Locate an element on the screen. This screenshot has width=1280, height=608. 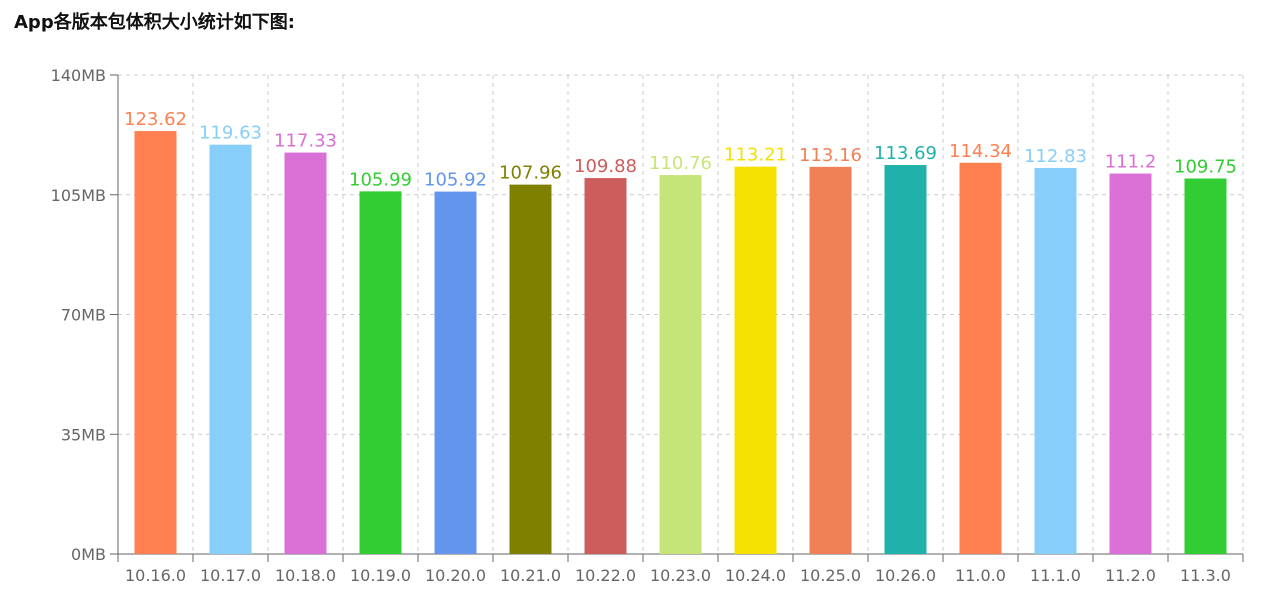
x-tick-label: 11.1.0 is located at coordinates (1055, 575).